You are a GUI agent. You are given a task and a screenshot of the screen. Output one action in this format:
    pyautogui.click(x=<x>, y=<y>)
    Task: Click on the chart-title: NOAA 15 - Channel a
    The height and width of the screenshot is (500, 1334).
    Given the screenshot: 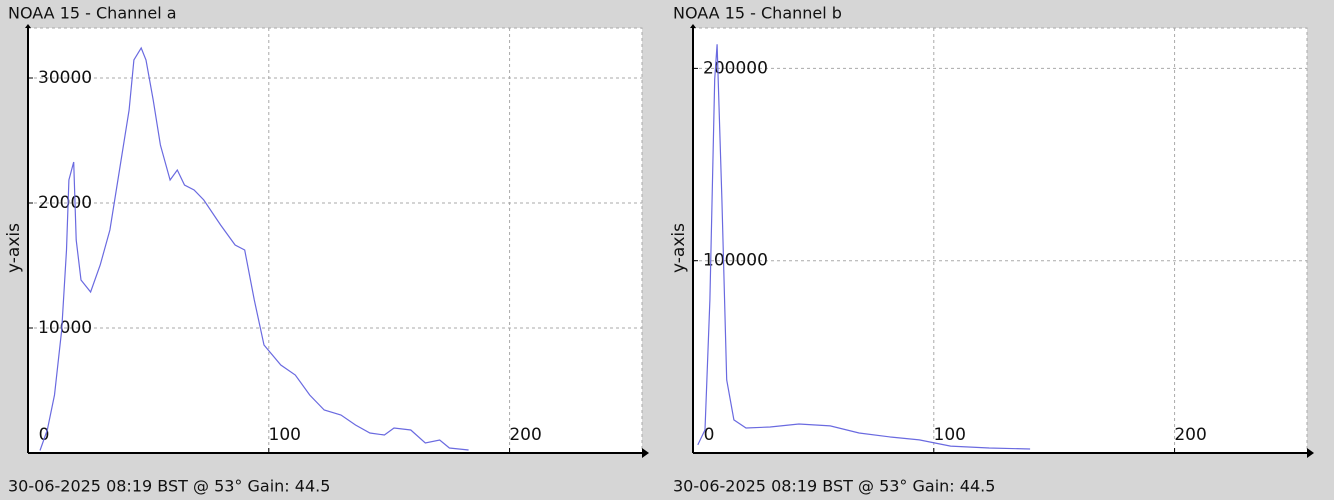 What is the action you would take?
    pyautogui.click(x=92, y=13)
    